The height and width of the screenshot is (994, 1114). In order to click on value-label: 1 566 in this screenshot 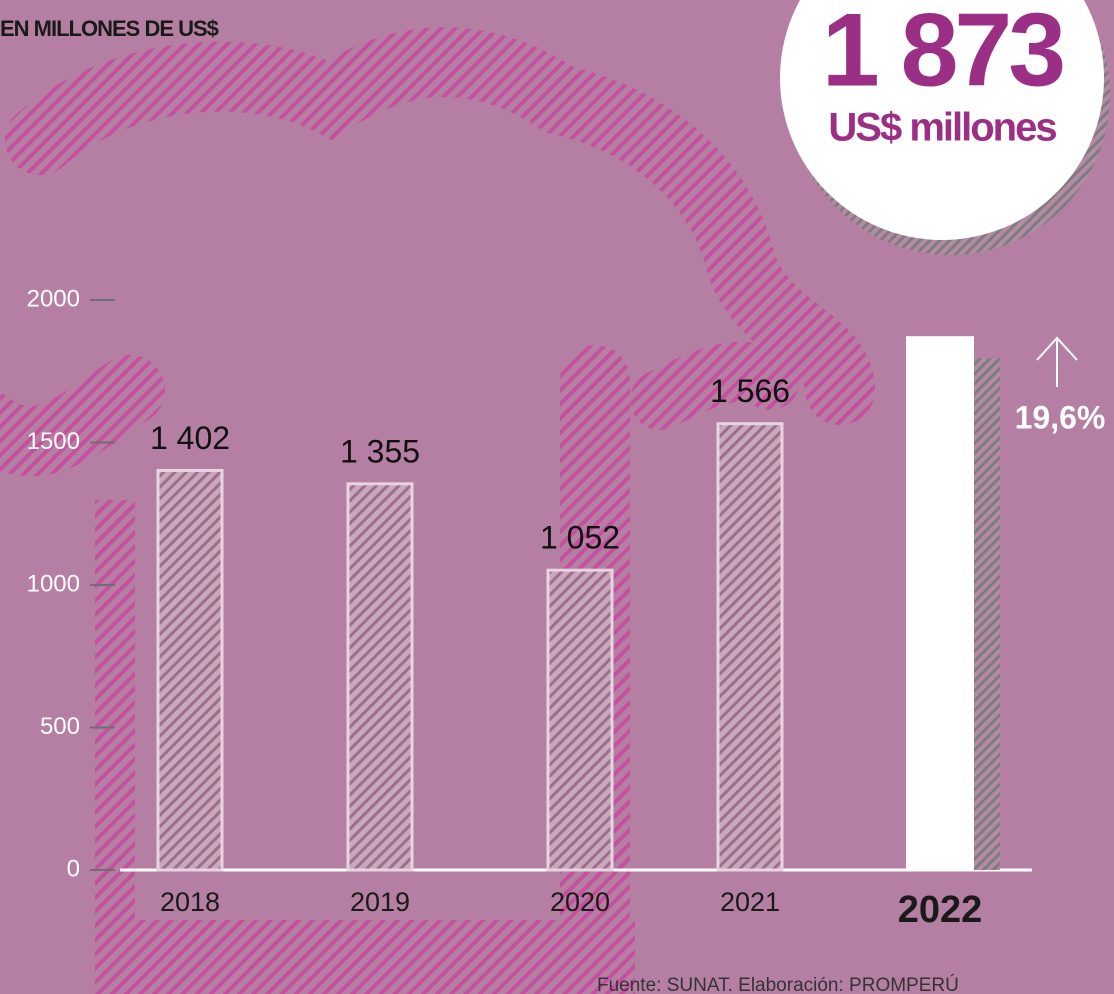, I will do `click(750, 391)`.